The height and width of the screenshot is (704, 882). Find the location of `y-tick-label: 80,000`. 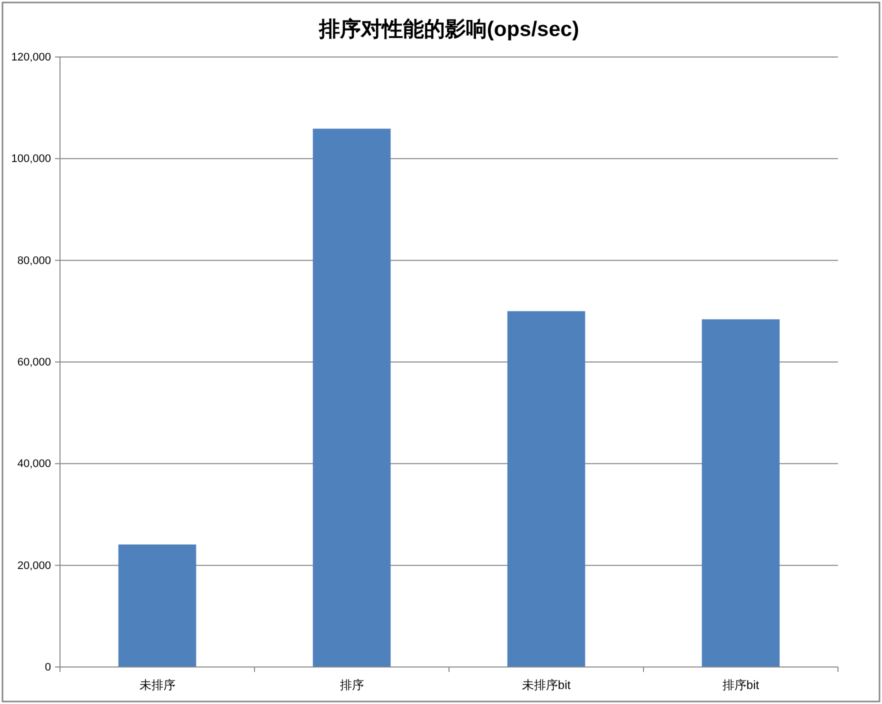

y-tick-label: 80,000 is located at coordinates (34, 260).